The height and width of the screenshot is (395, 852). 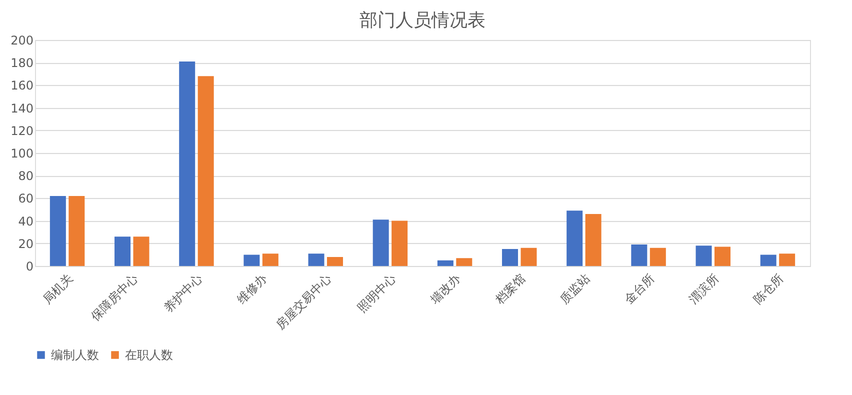 I want to click on x-tick-label: 金台所, so click(x=640, y=288).